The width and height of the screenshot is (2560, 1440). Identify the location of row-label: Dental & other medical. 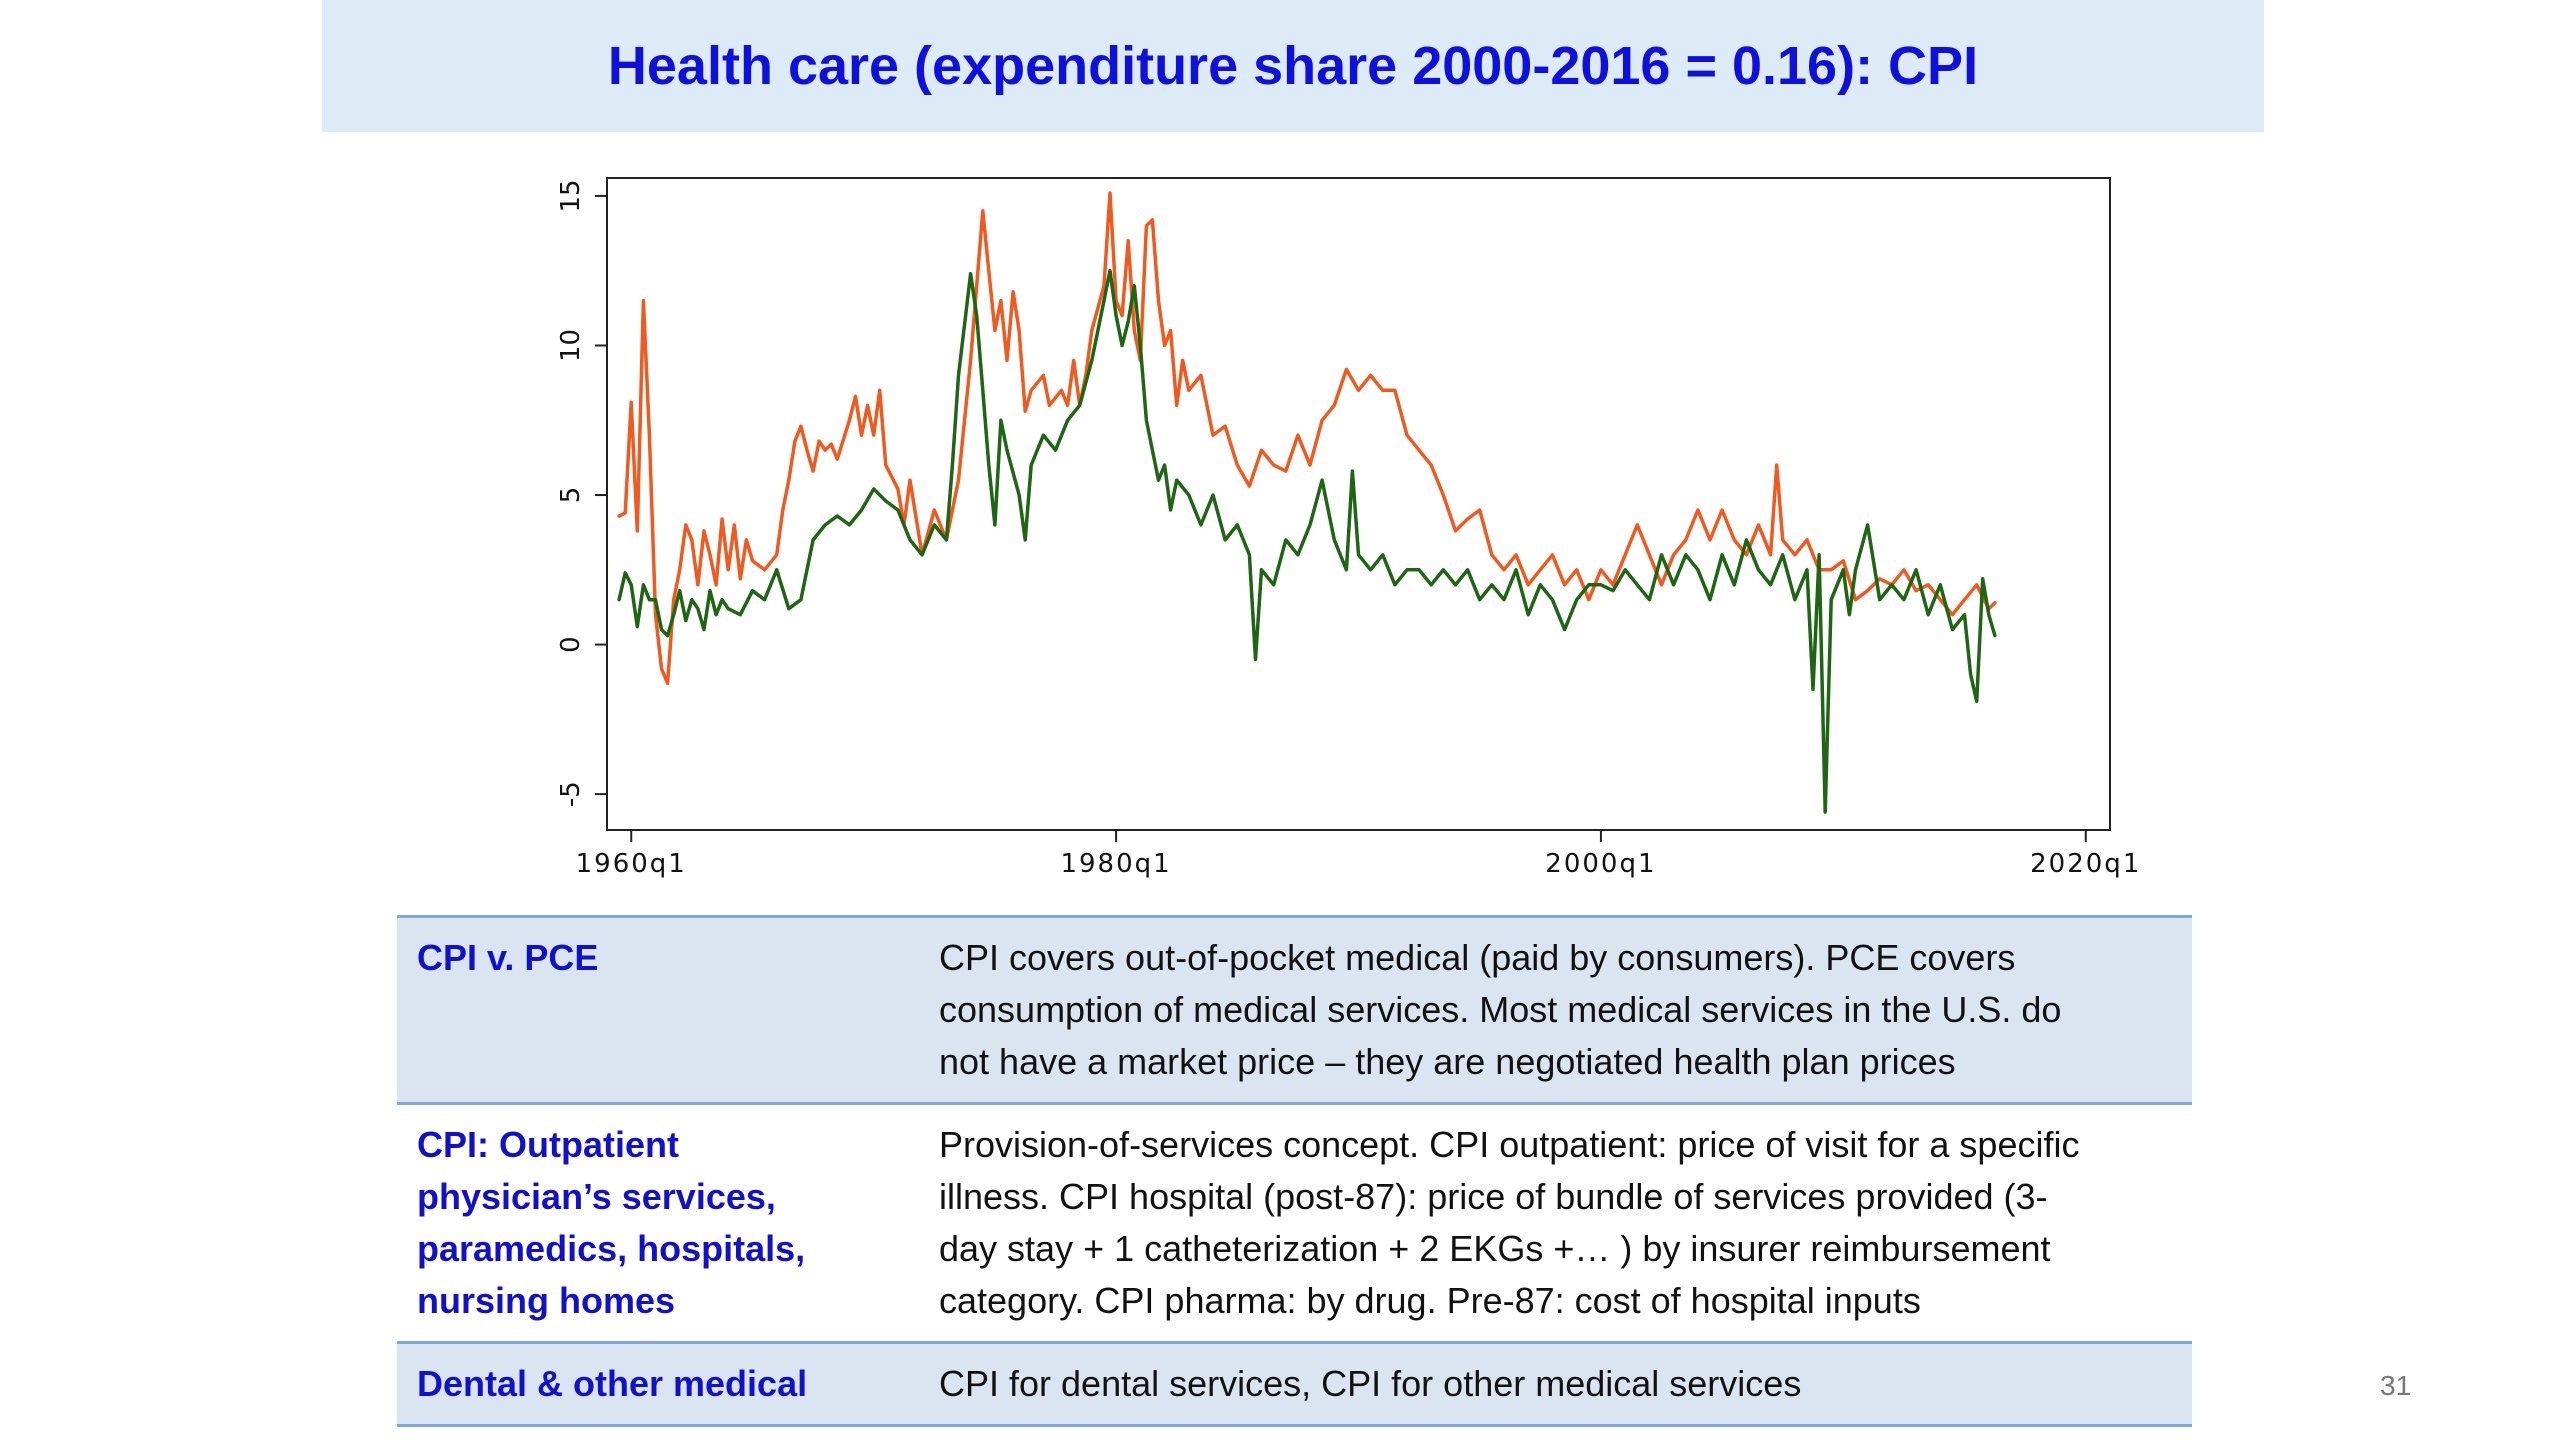
(658, 1384).